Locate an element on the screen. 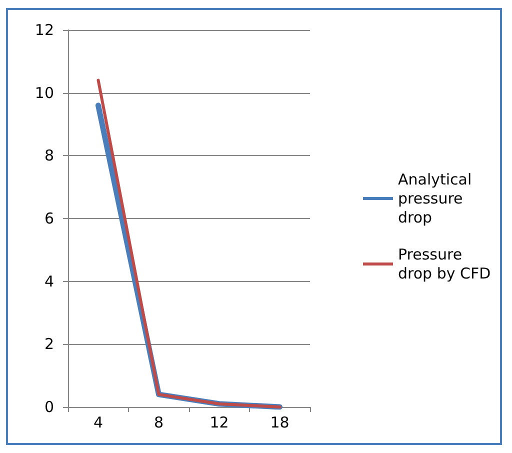  x-tick-label: 4 is located at coordinates (98, 423).